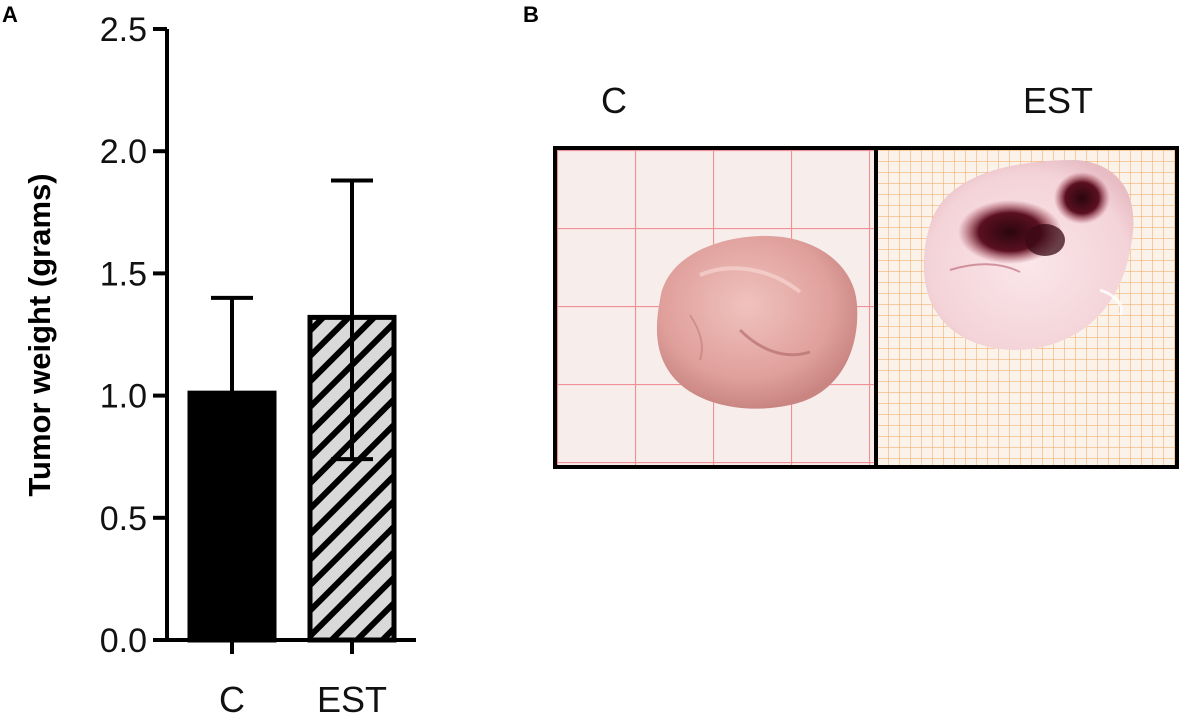  What do you see at coordinates (531, 14) in the screenshot?
I see `panel-b-letter: B` at bounding box center [531, 14].